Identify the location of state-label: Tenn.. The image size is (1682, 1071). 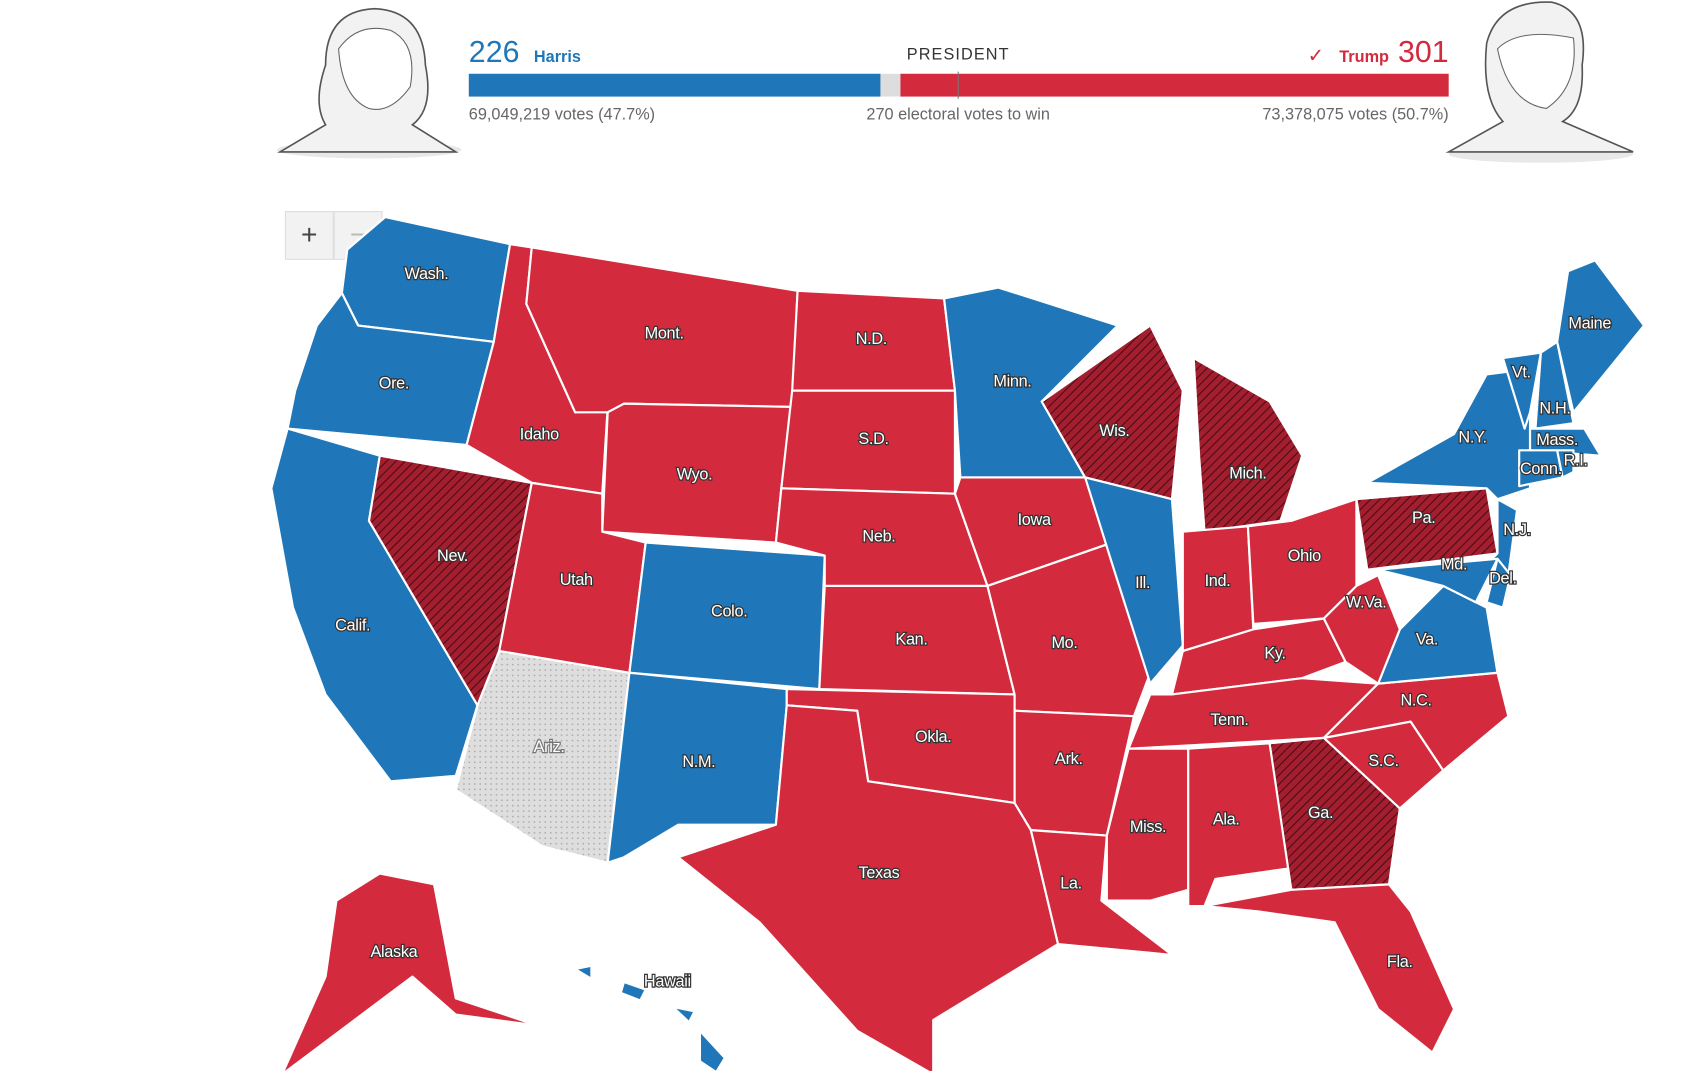
(1229, 720).